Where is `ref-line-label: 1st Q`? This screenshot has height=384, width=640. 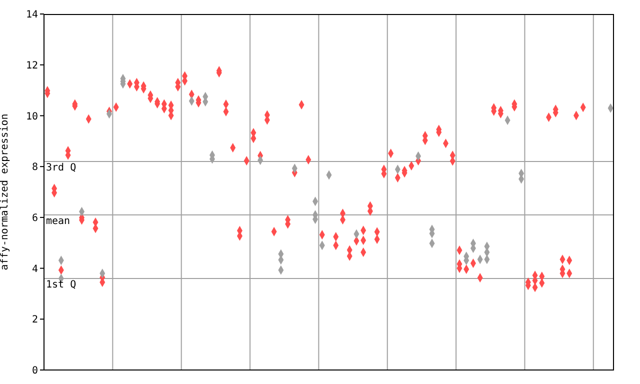
ref-line-label: 1st Q is located at coordinates (61, 285).